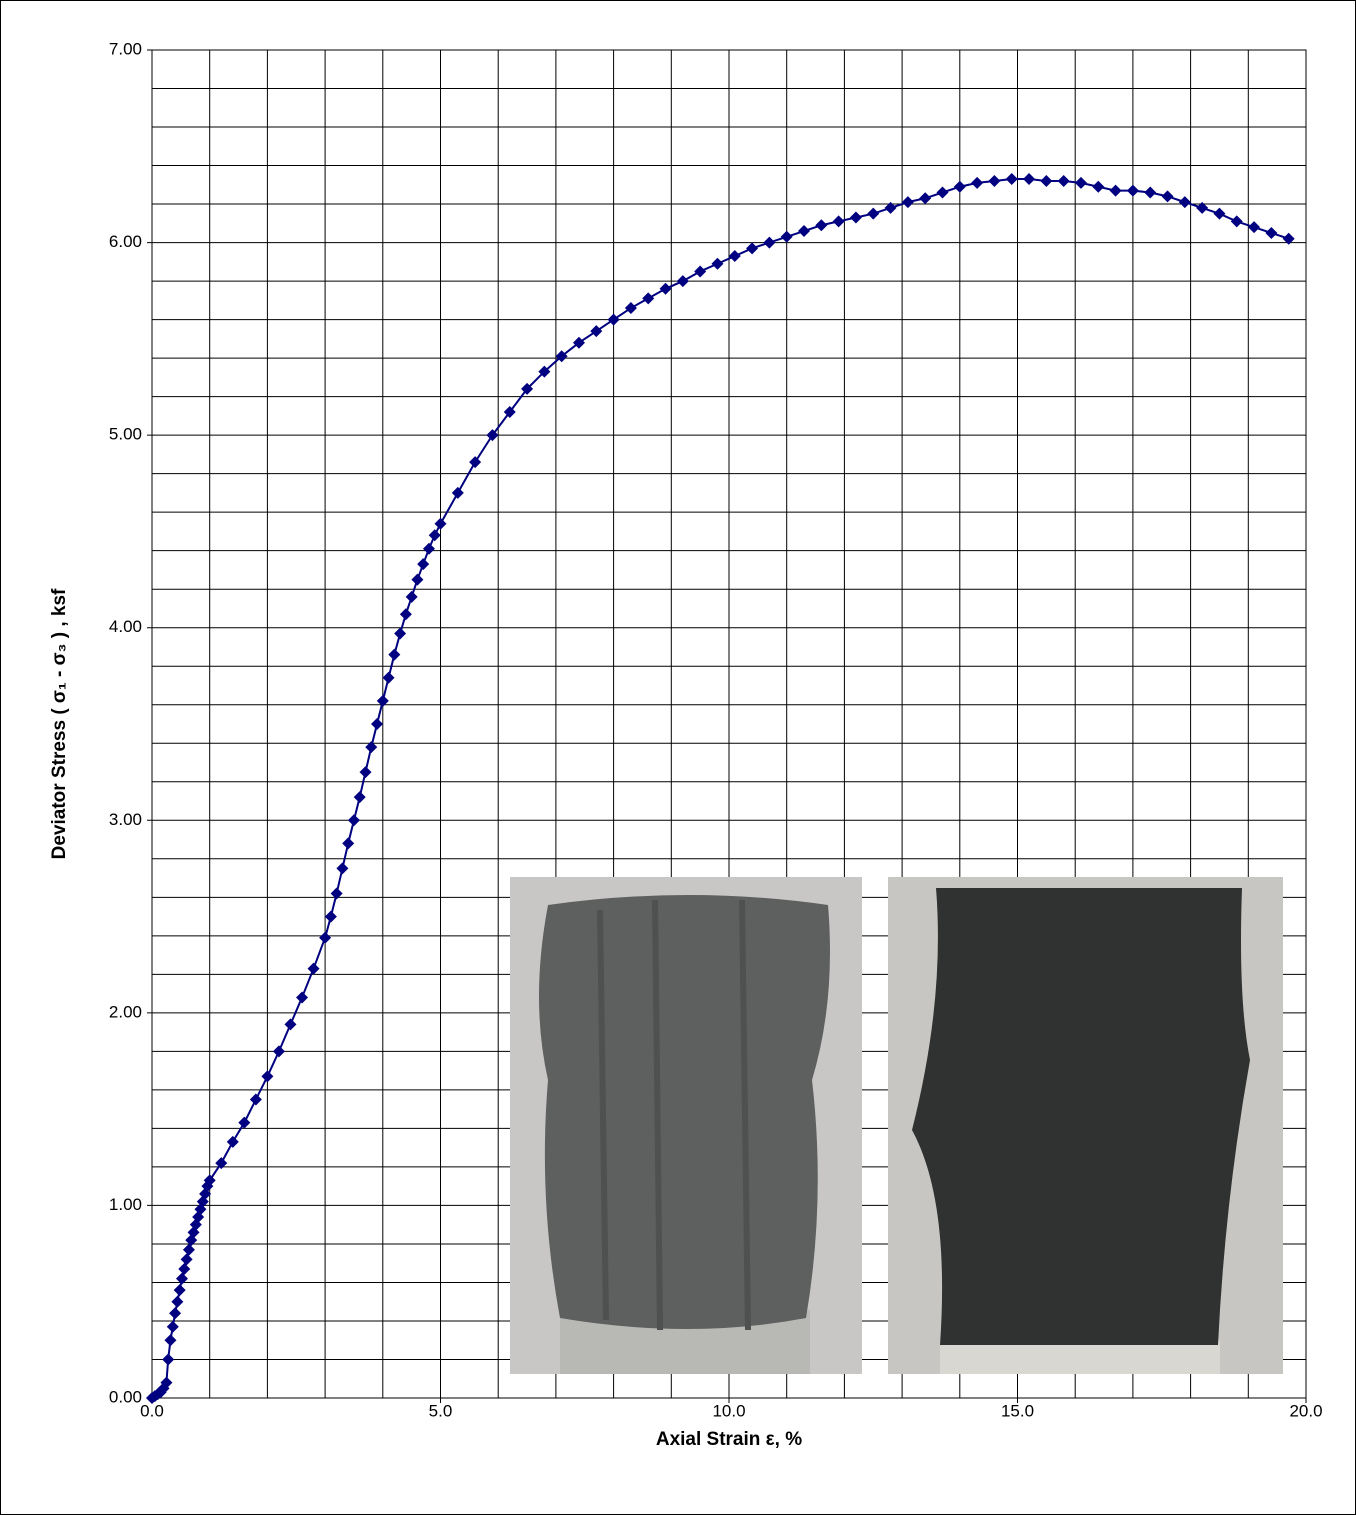 The width and height of the screenshot is (1356, 1515). Describe the element at coordinates (1017, 1410) in the screenshot. I see `x-tick-label: 15.0` at that location.